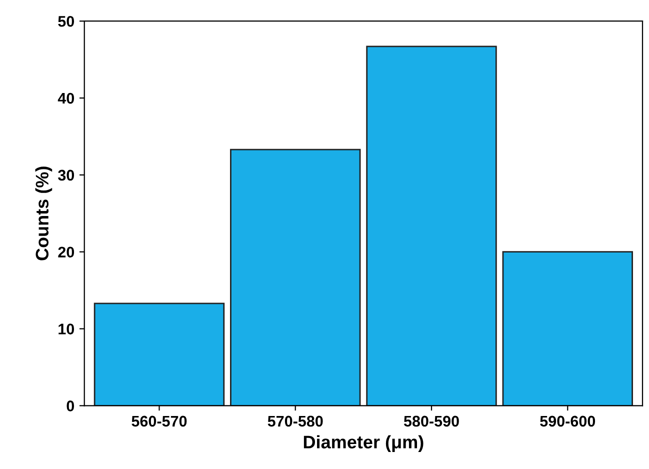 The width and height of the screenshot is (649, 469). What do you see at coordinates (364, 443) in the screenshot?
I see `x-axis-title: Diameter (μm)` at bounding box center [364, 443].